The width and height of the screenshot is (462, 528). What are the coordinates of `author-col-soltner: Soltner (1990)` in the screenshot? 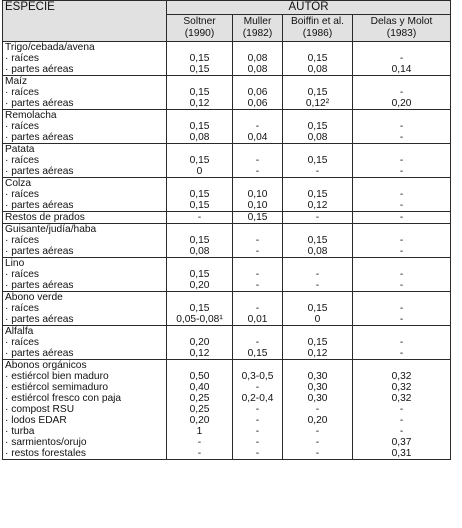 It's located at (199, 28).